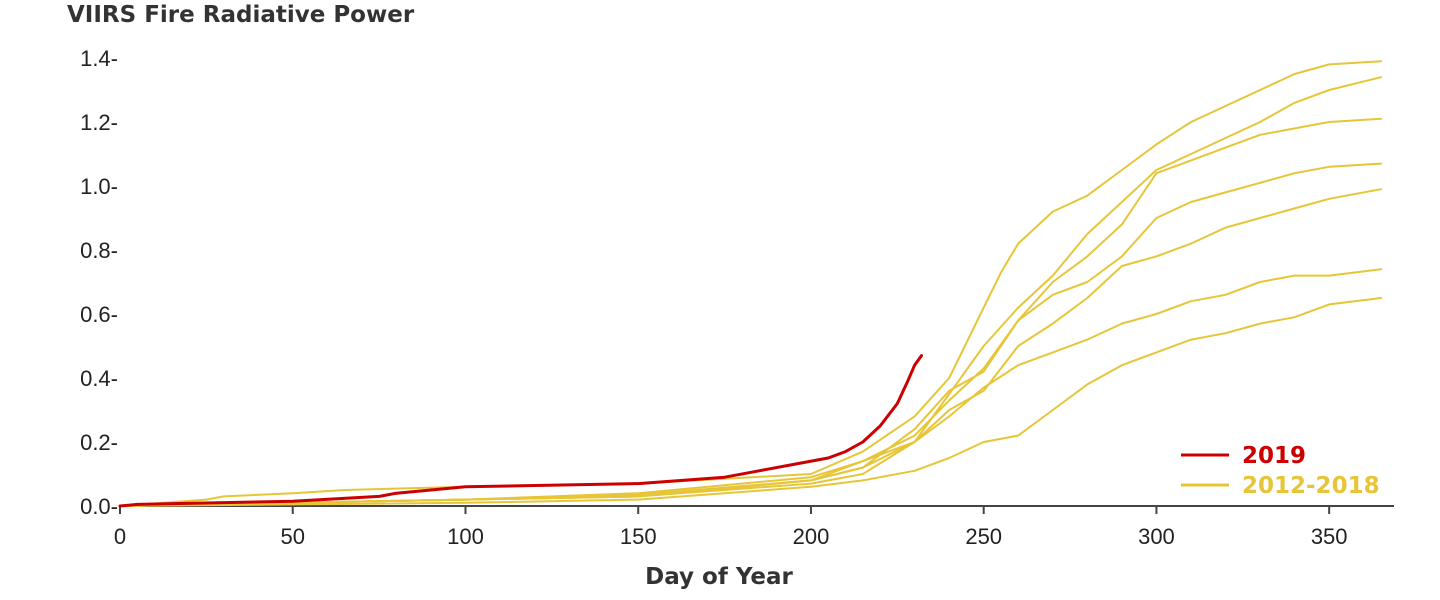  What do you see at coordinates (1329, 536) in the screenshot?
I see `x-tick-label: 350` at bounding box center [1329, 536].